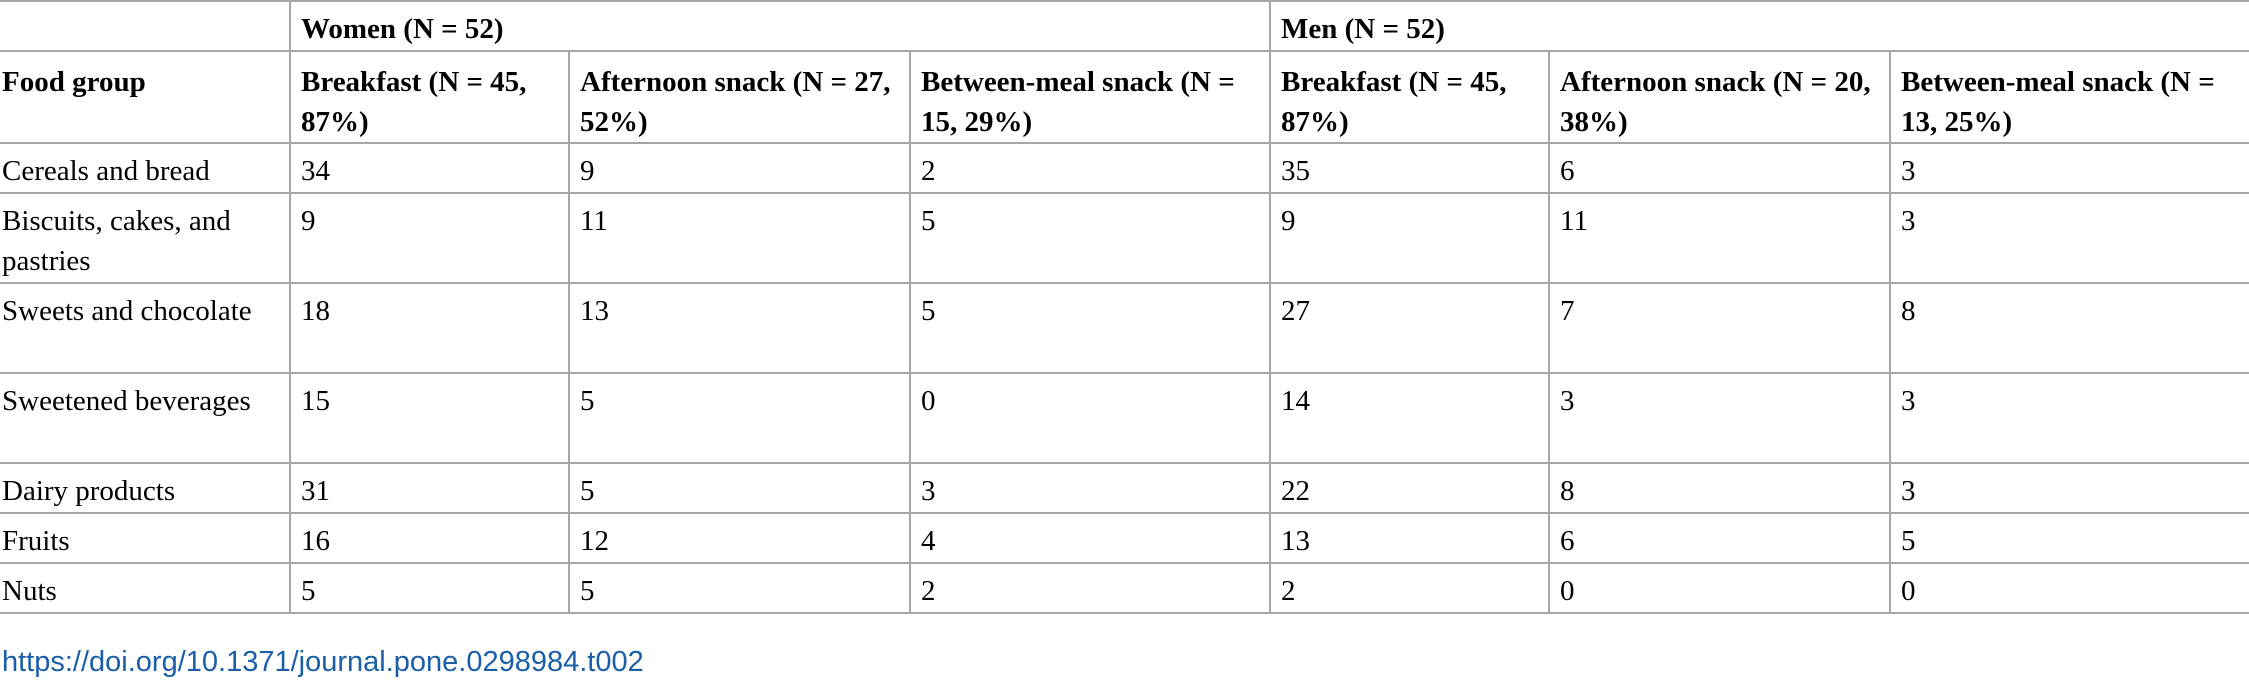 The height and width of the screenshot is (685, 2249). Describe the element at coordinates (429, 97) in the screenshot. I see `column-header-women-breakfast: Breakfast (N = 45, 87%)` at that location.